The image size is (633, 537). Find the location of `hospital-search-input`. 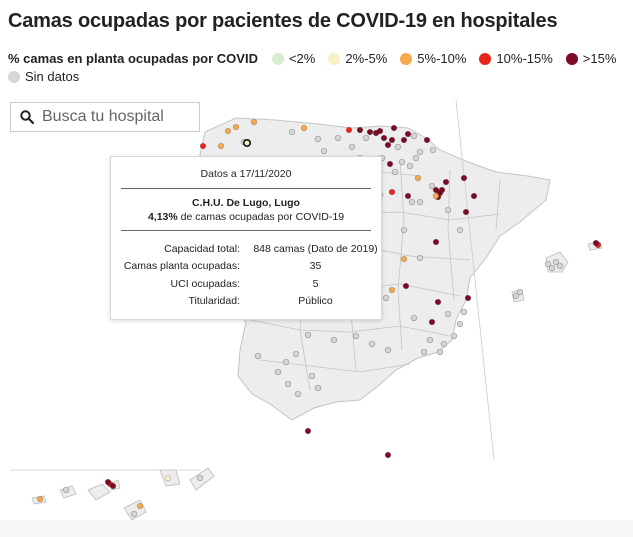

hospital-search-input is located at coordinates (117, 117).